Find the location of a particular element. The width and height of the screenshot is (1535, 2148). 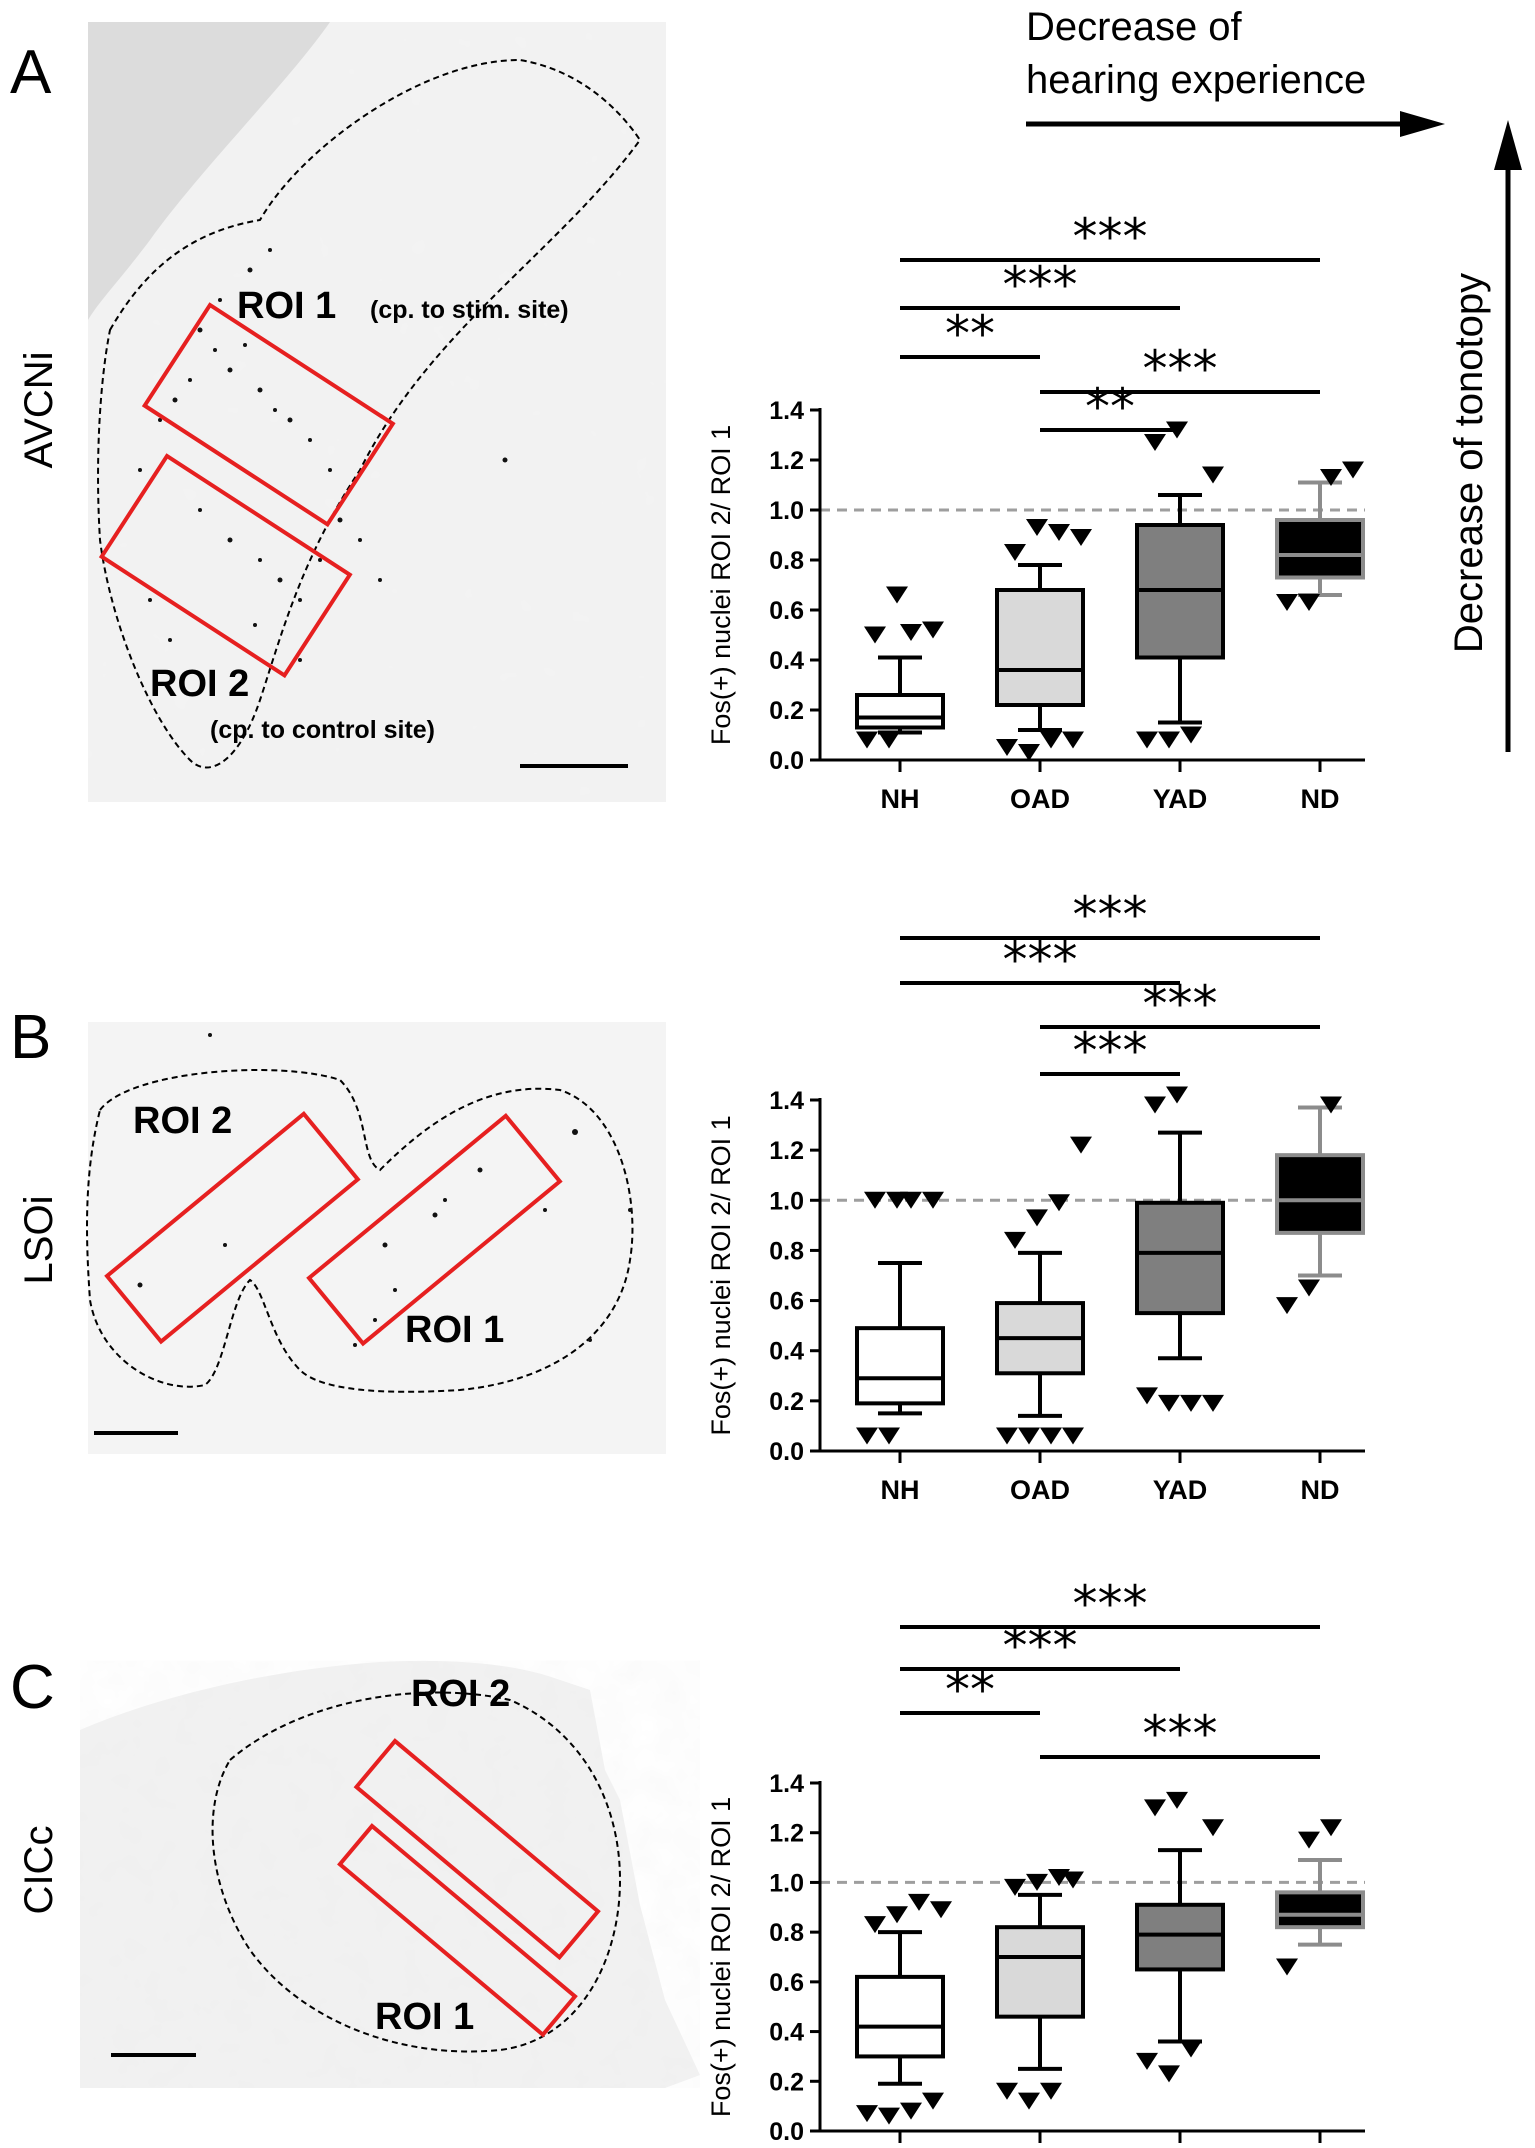

micrograph-a-dark-region is located at coordinates (209, 171).